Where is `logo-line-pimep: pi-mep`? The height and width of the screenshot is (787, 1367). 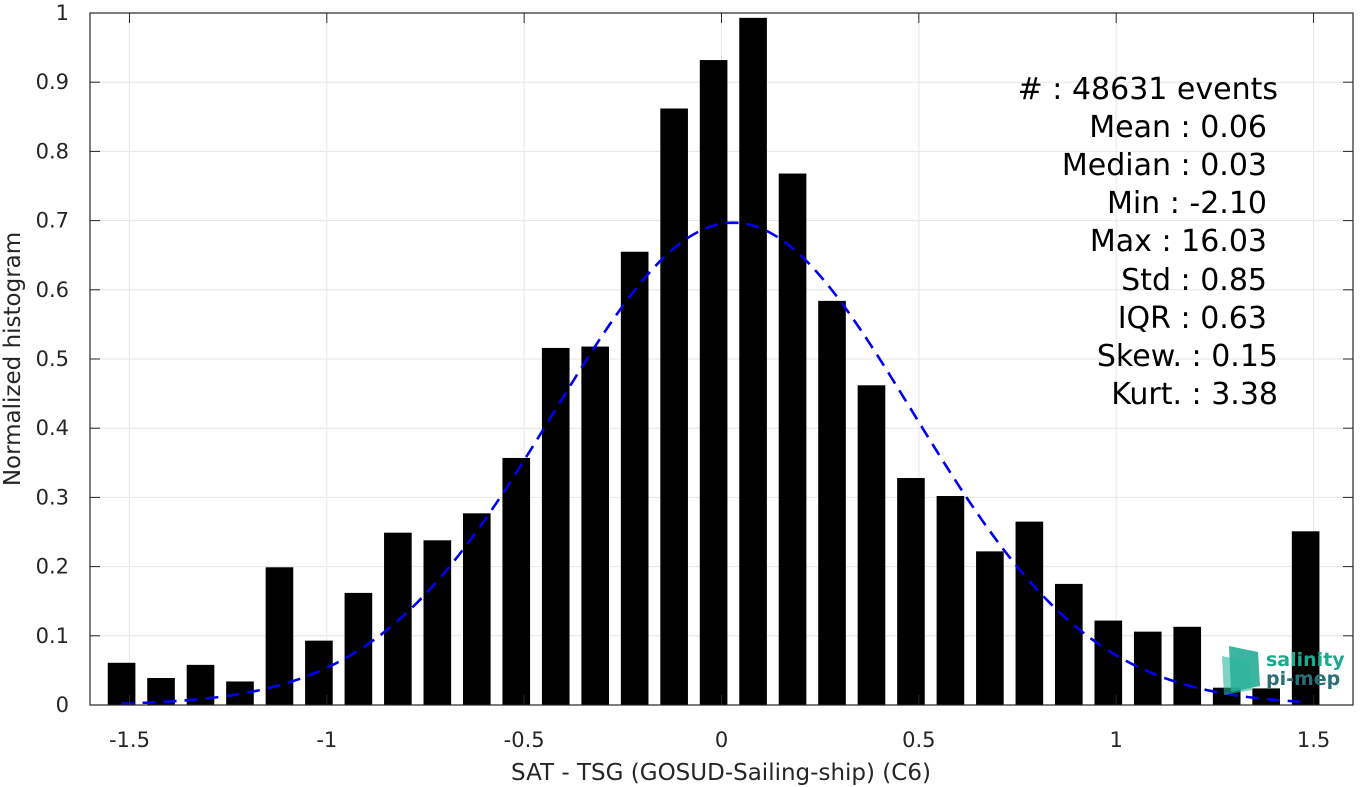
logo-line-pimep: pi-mep is located at coordinates (1303, 679).